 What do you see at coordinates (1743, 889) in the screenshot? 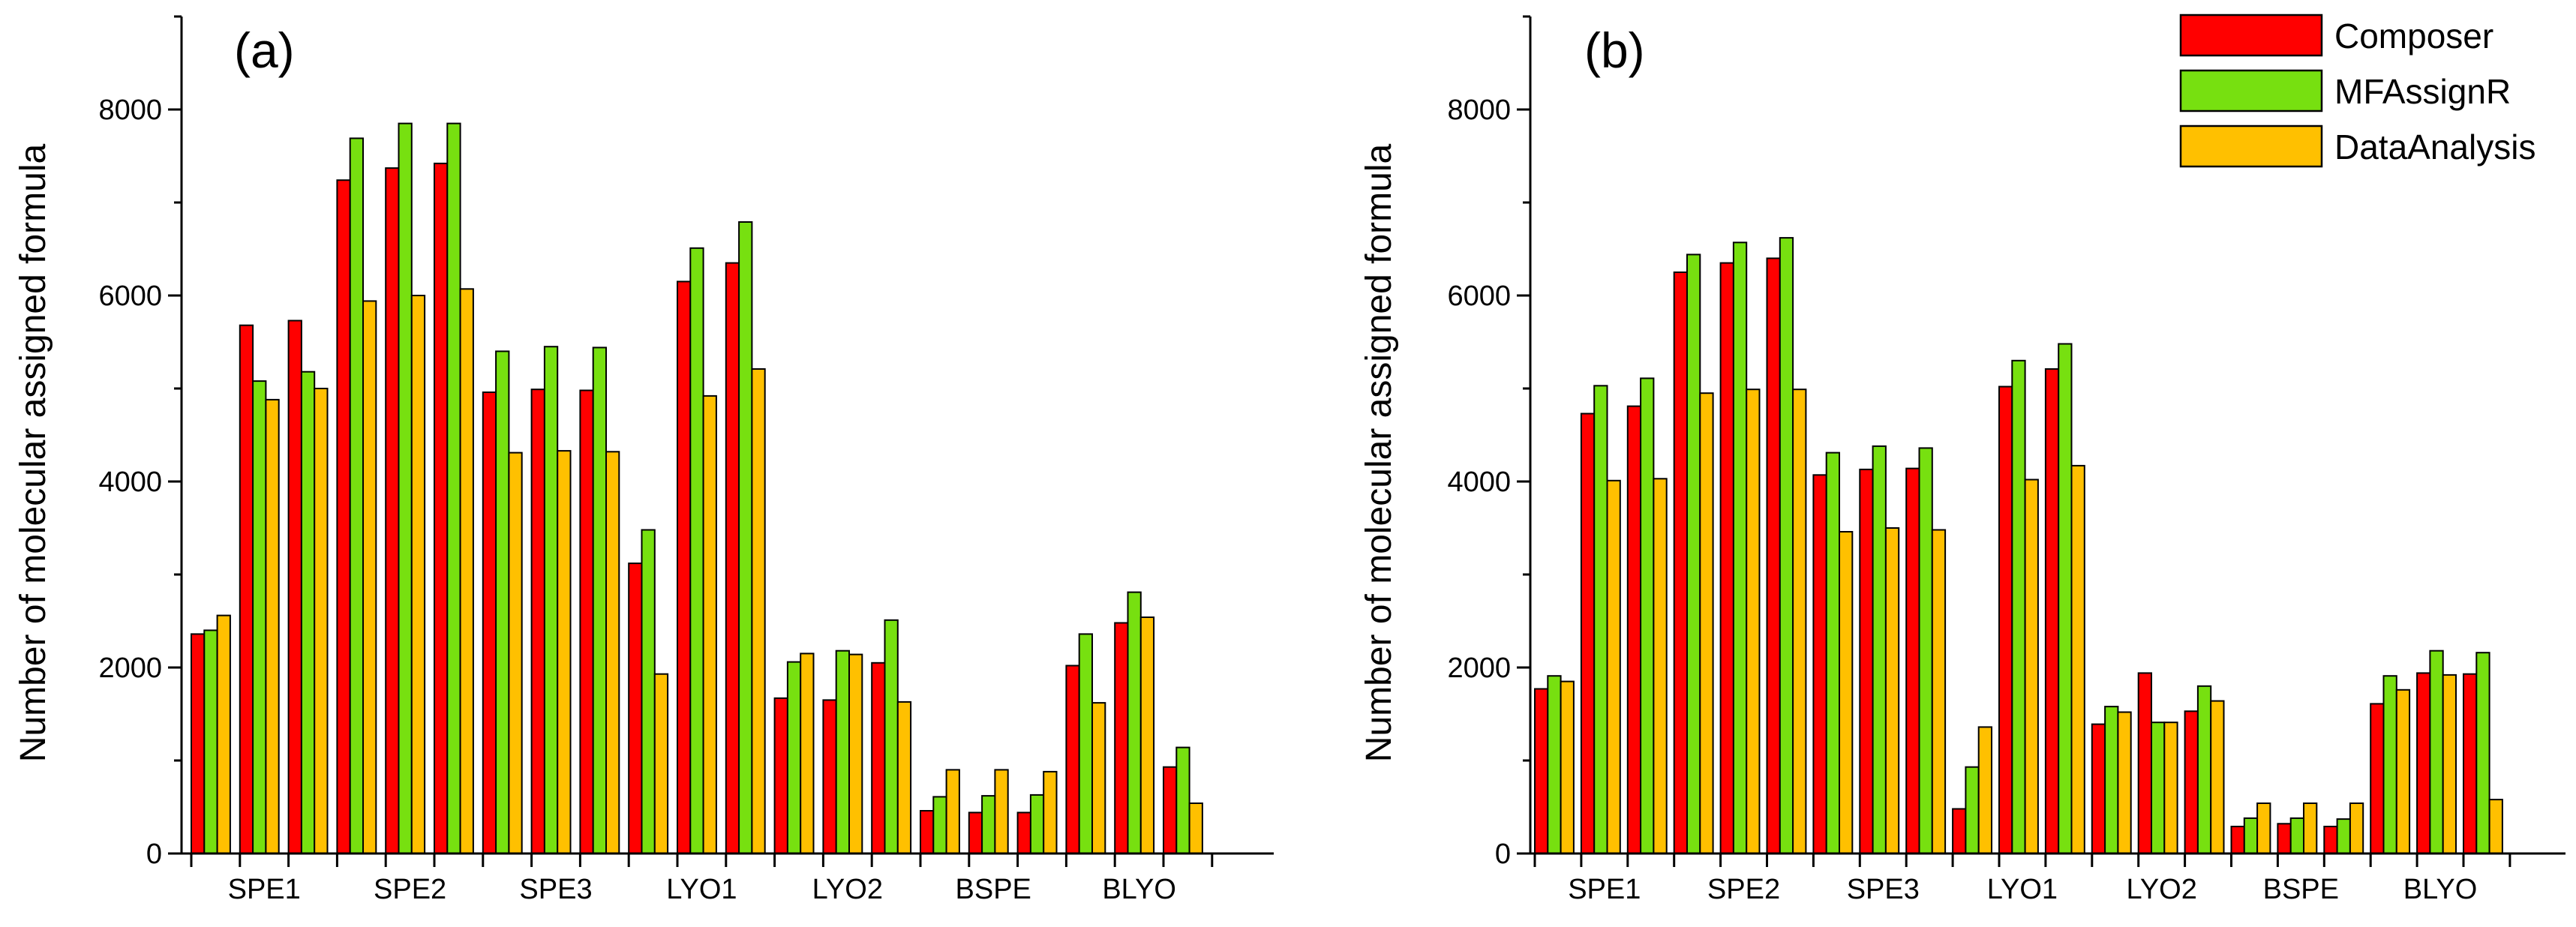
I see `panel-b-category-label-spe2: SPE2` at bounding box center [1743, 889].